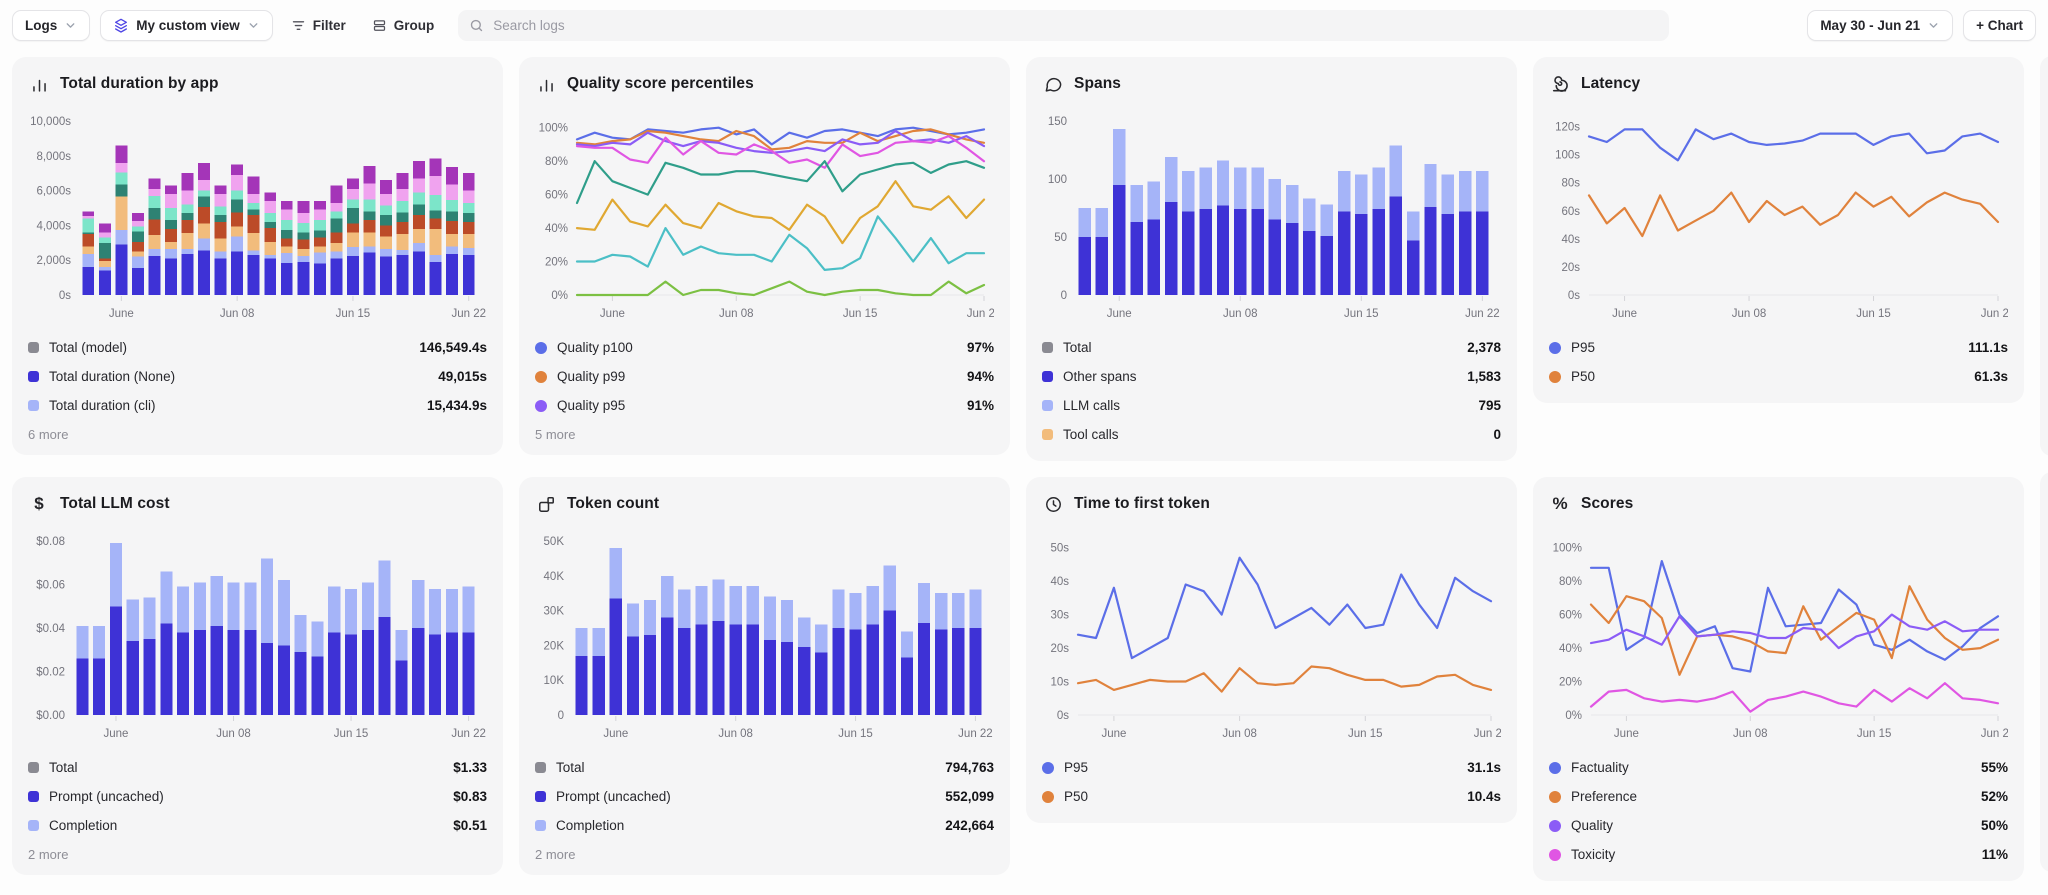 The image size is (2048, 895). What do you see at coordinates (1271, 376) in the screenshot?
I see `legend-item: Other spans 1,583` at bounding box center [1271, 376].